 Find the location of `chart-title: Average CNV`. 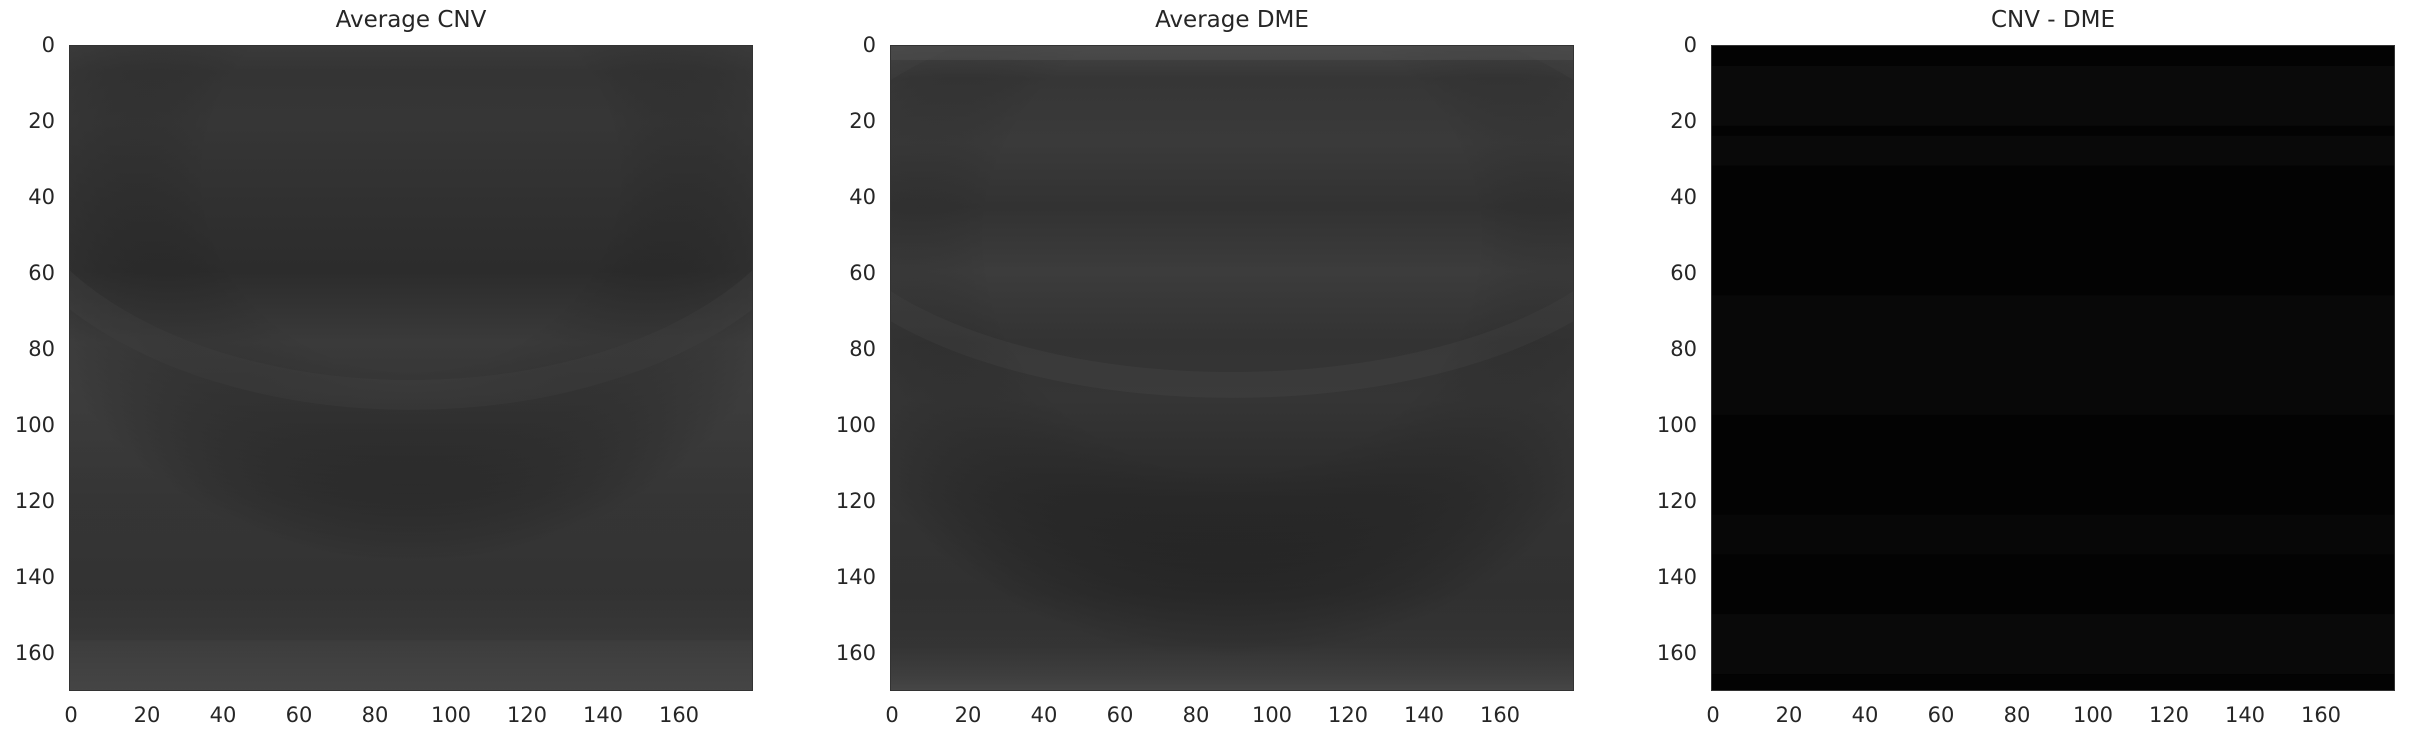

chart-title: Average CNV is located at coordinates (411, 20).